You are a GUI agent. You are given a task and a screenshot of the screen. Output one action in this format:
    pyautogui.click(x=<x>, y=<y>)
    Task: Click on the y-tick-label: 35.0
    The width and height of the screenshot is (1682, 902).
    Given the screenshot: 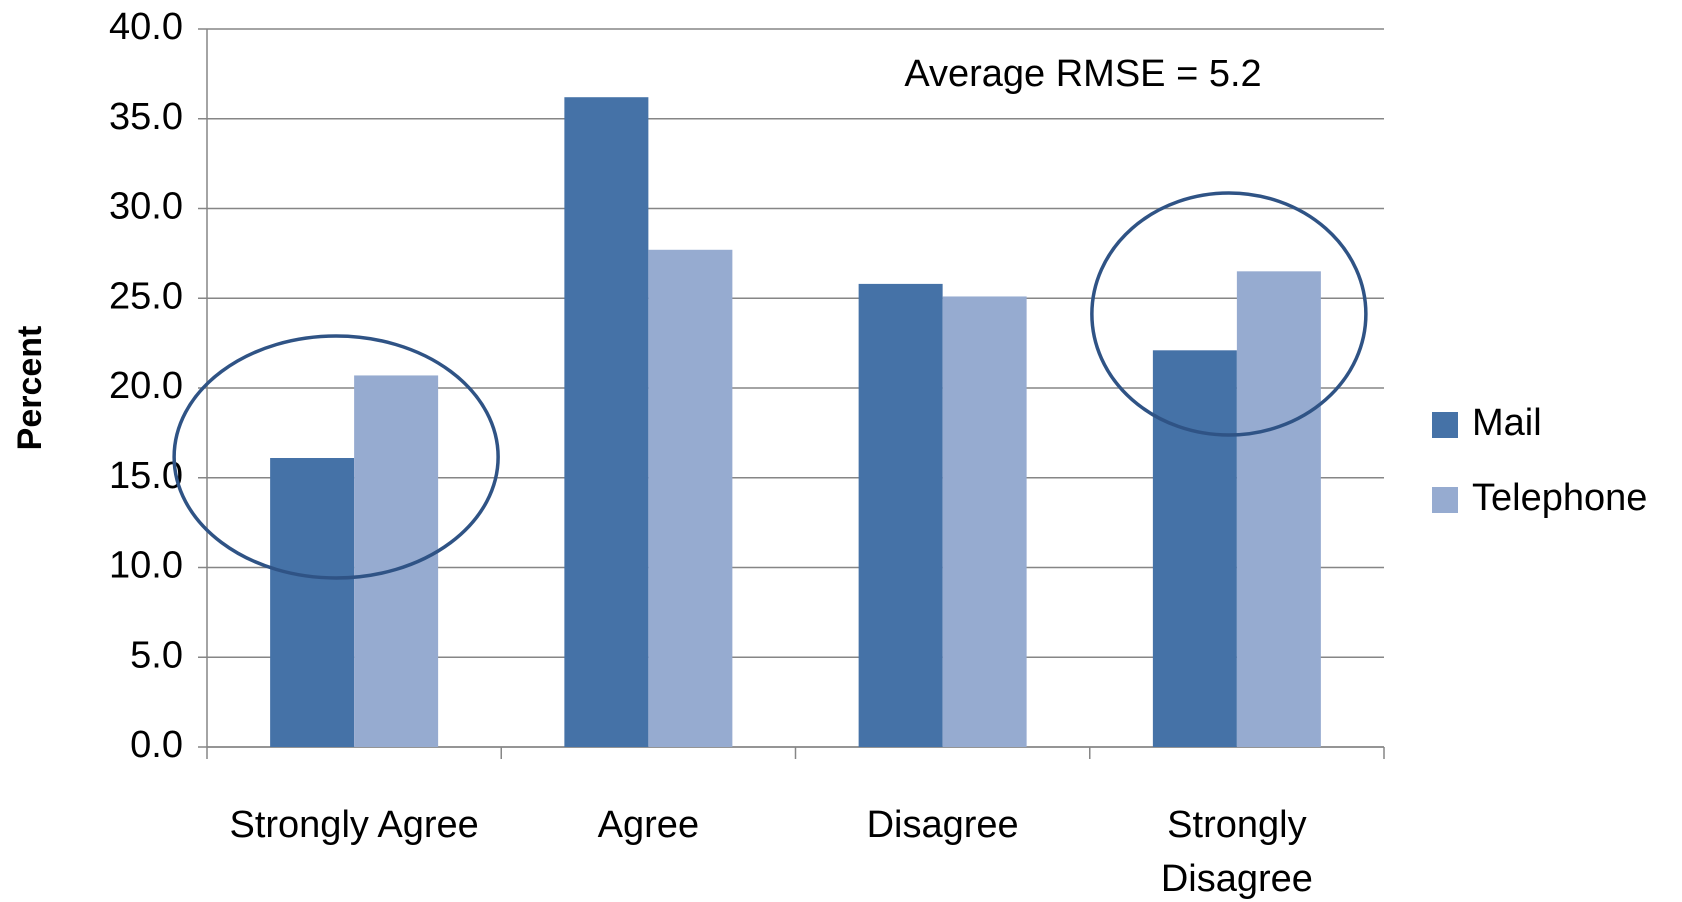 What is the action you would take?
    pyautogui.click(x=146, y=117)
    